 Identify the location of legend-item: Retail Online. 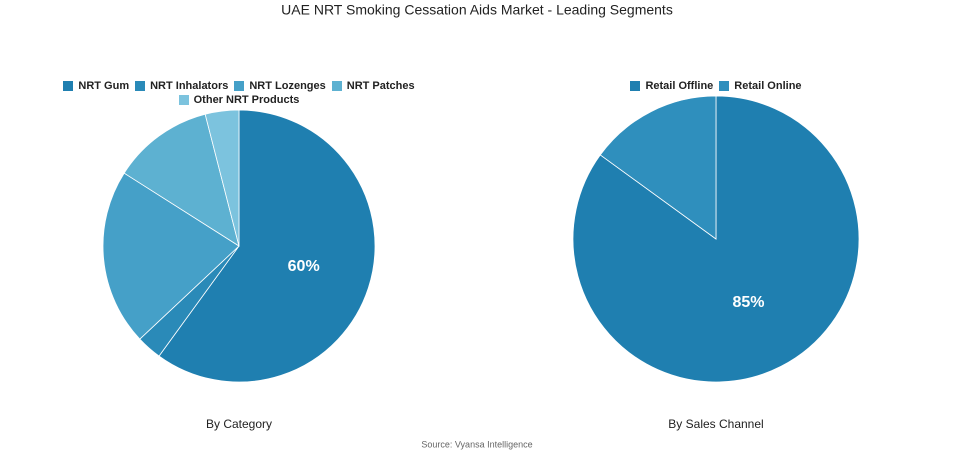
(760, 86).